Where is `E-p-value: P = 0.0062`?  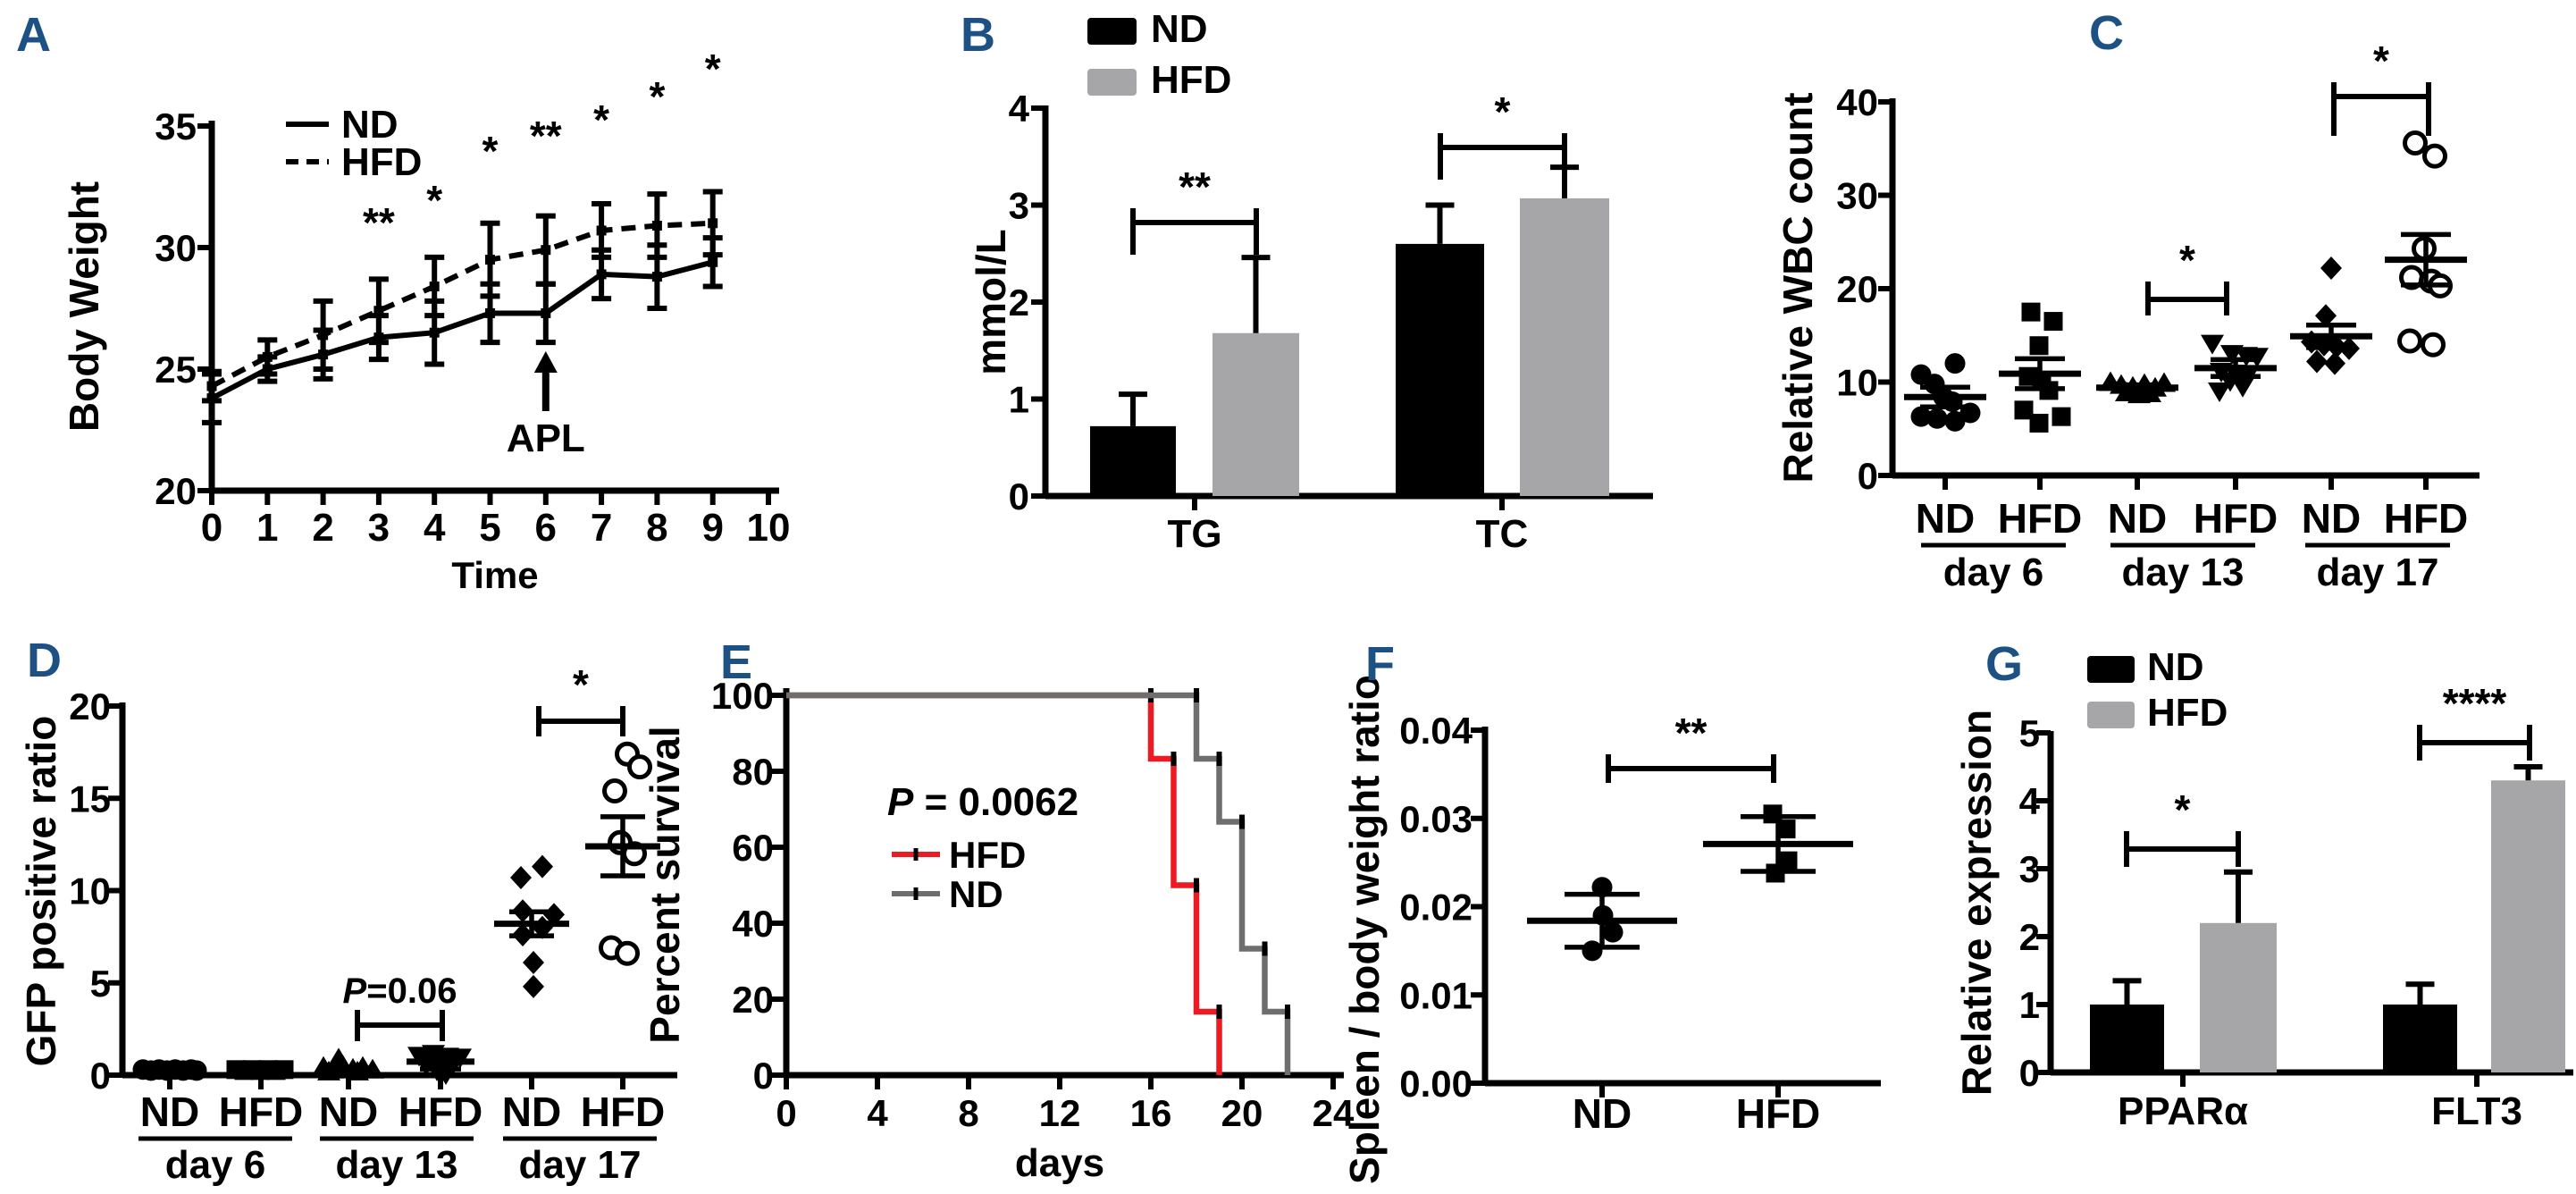
E-p-value: P = 0.0062 is located at coordinates (983, 802).